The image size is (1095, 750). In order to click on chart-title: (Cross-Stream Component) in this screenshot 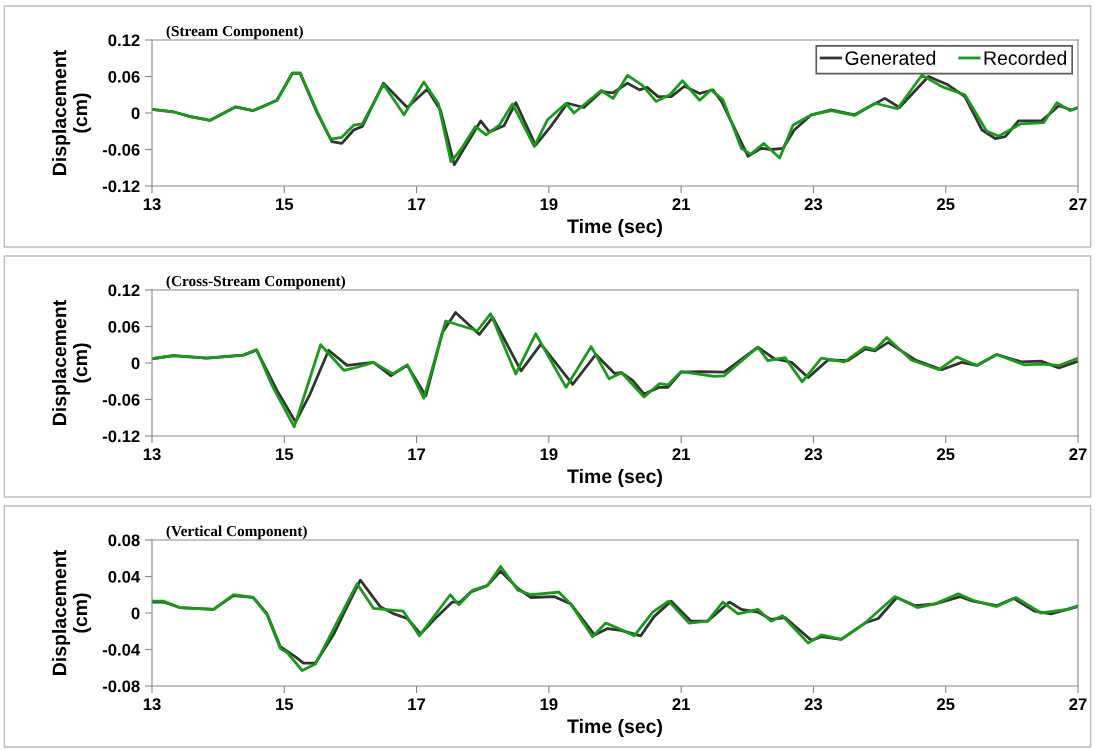, I will do `click(256, 282)`.